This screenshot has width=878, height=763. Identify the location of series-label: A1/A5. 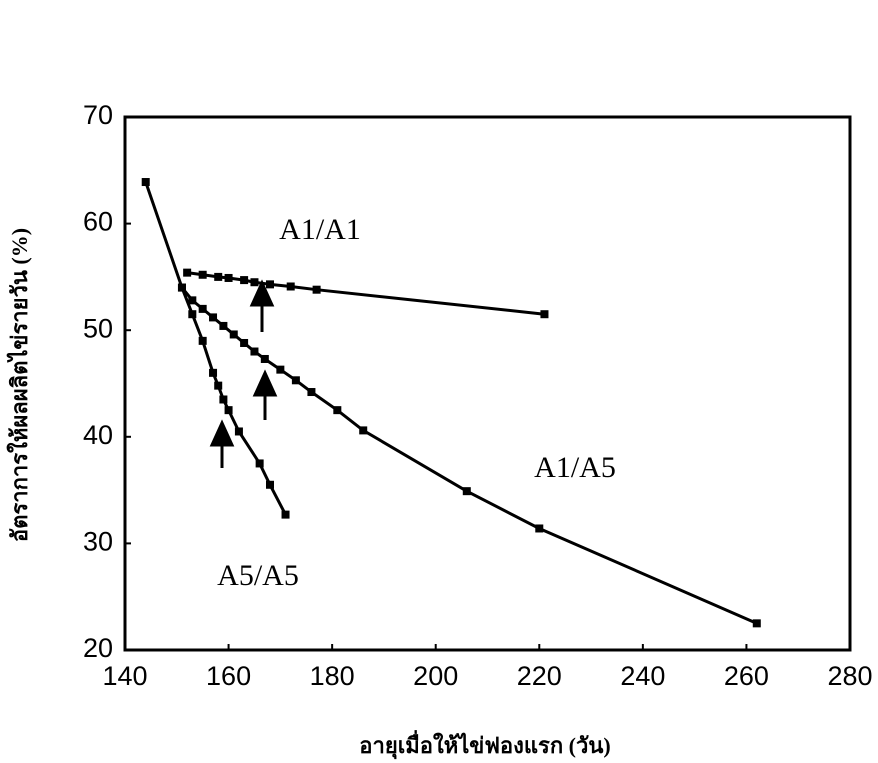
(575, 467).